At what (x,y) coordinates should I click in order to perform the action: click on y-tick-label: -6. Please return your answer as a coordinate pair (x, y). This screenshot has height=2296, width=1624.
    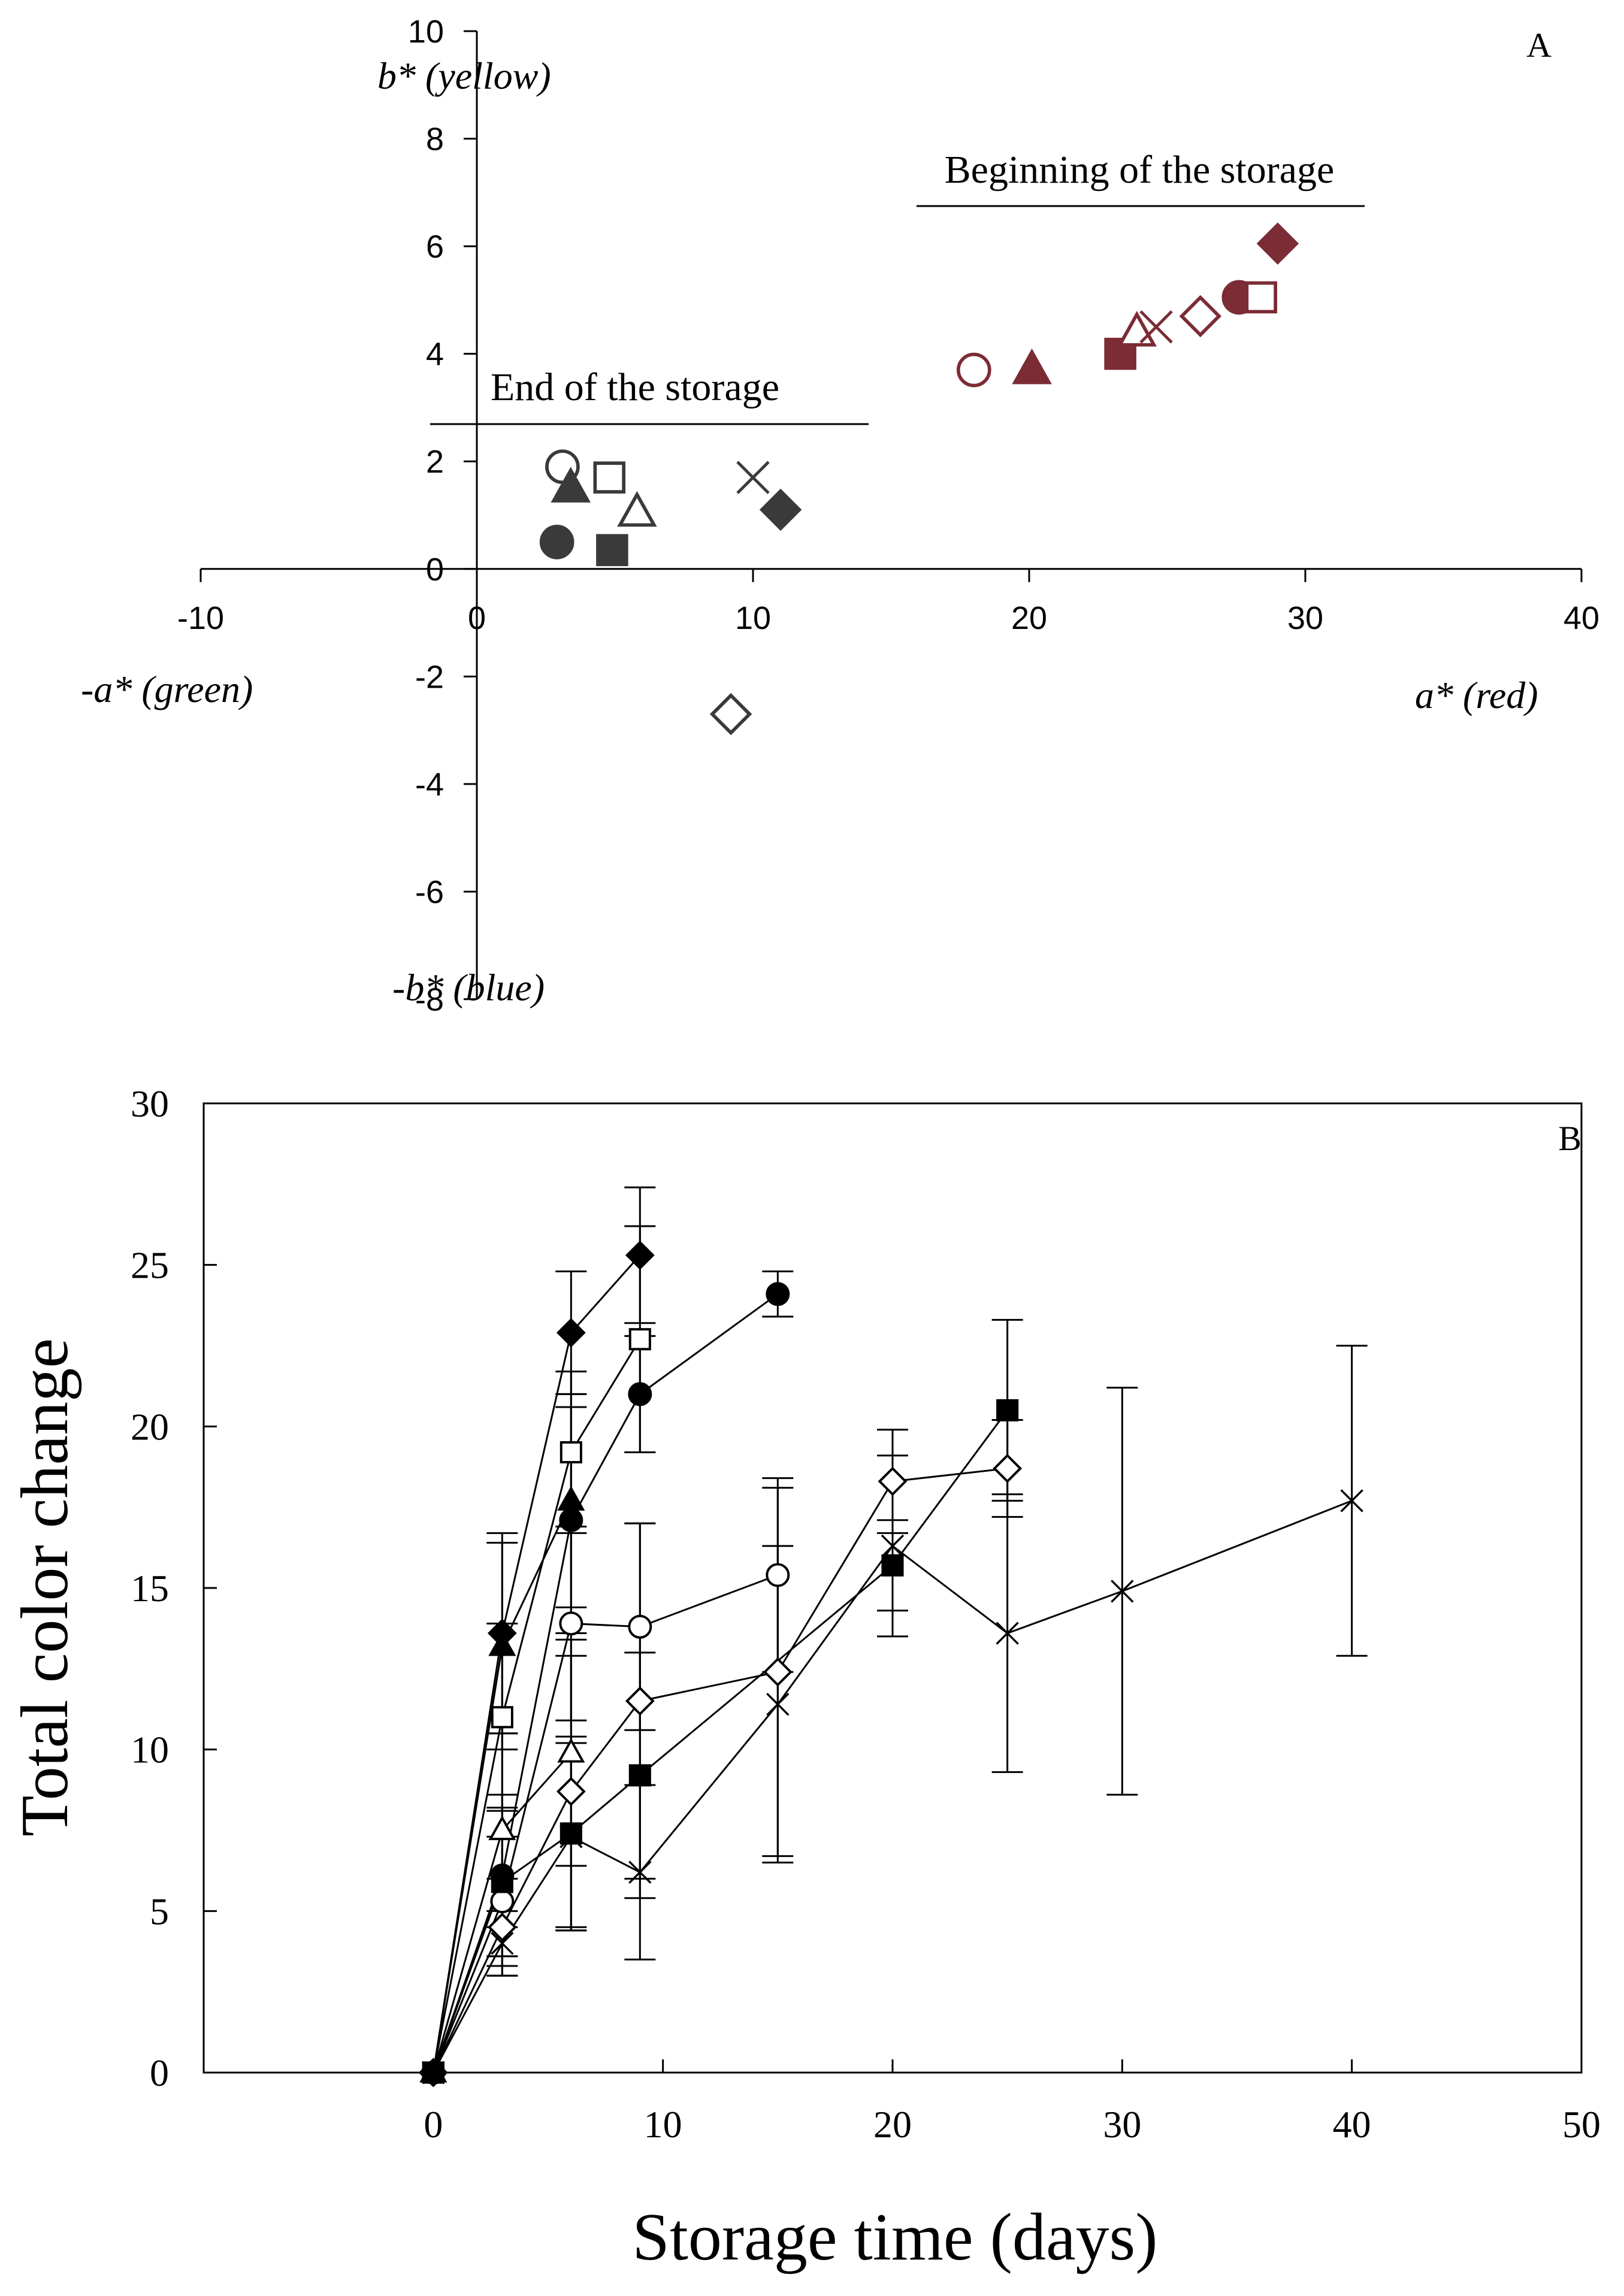
    Looking at the image, I should click on (430, 892).